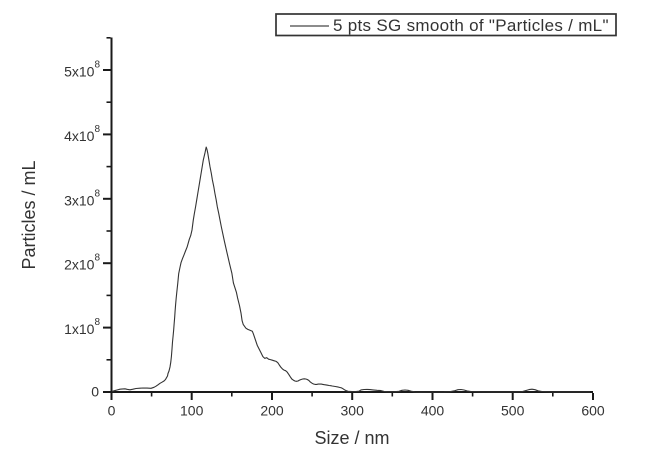 The width and height of the screenshot is (650, 450). Describe the element at coordinates (82, 263) in the screenshot. I see `svg-text: 2x10⁸` at that location.